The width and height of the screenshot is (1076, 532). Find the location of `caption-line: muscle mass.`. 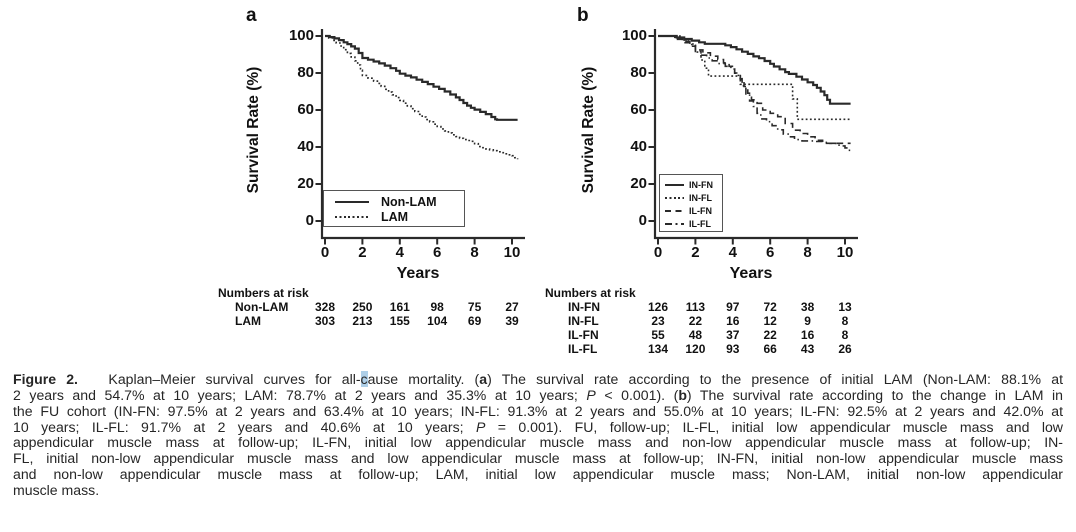

caption-line: muscle mass. is located at coordinates (538, 490).